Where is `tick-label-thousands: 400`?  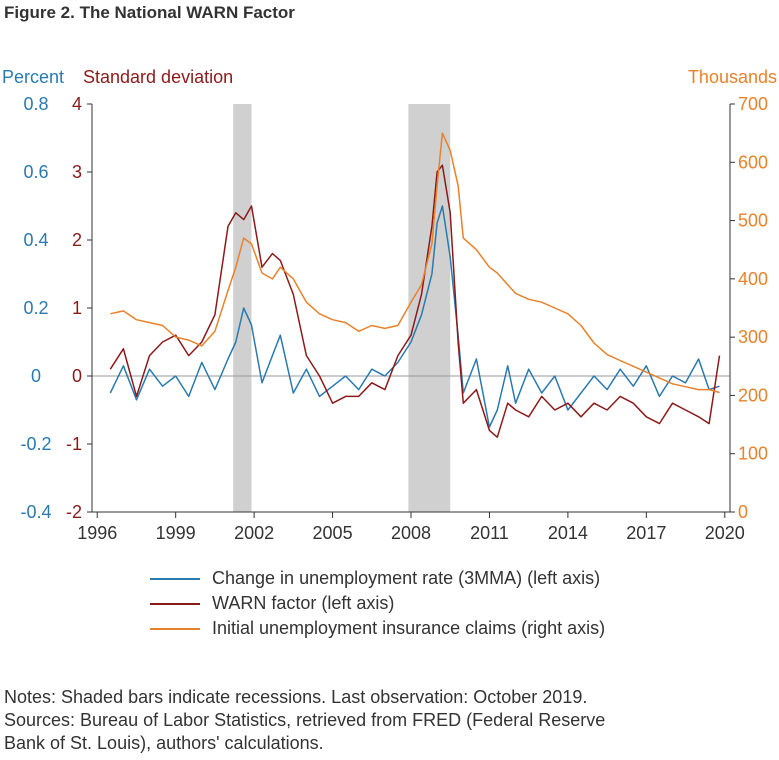 tick-label-thousands: 400 is located at coordinates (753, 279).